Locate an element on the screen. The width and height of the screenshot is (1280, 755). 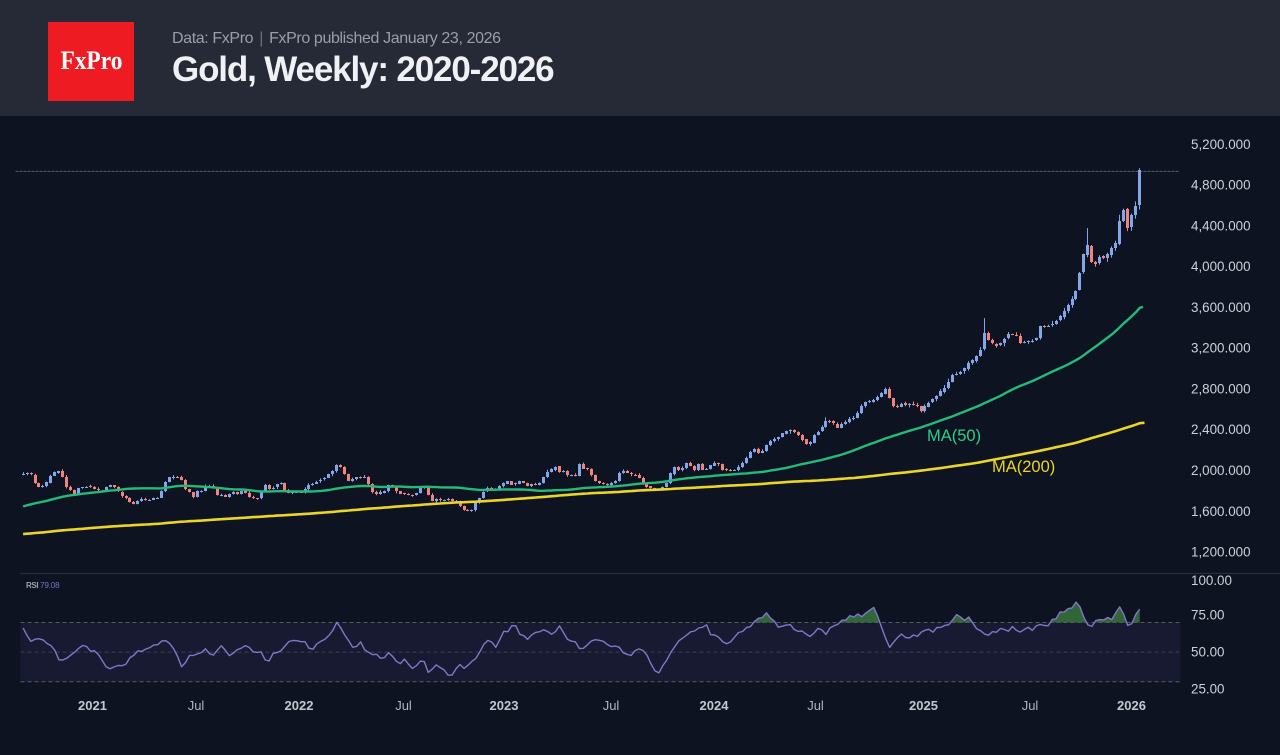
svg-text: 75.00 is located at coordinates (1208, 615).